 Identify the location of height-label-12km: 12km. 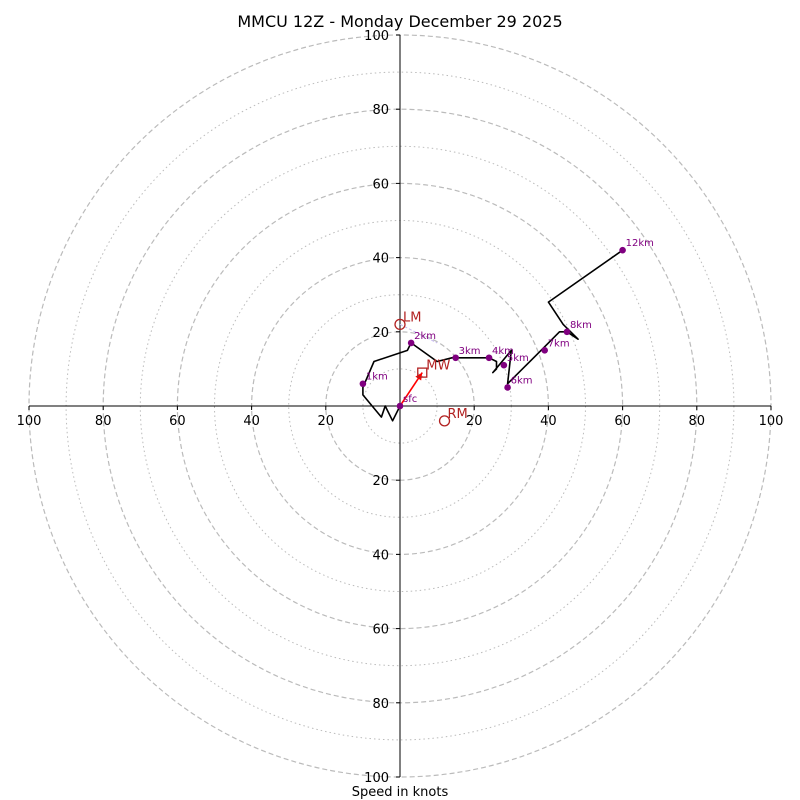
(640, 243).